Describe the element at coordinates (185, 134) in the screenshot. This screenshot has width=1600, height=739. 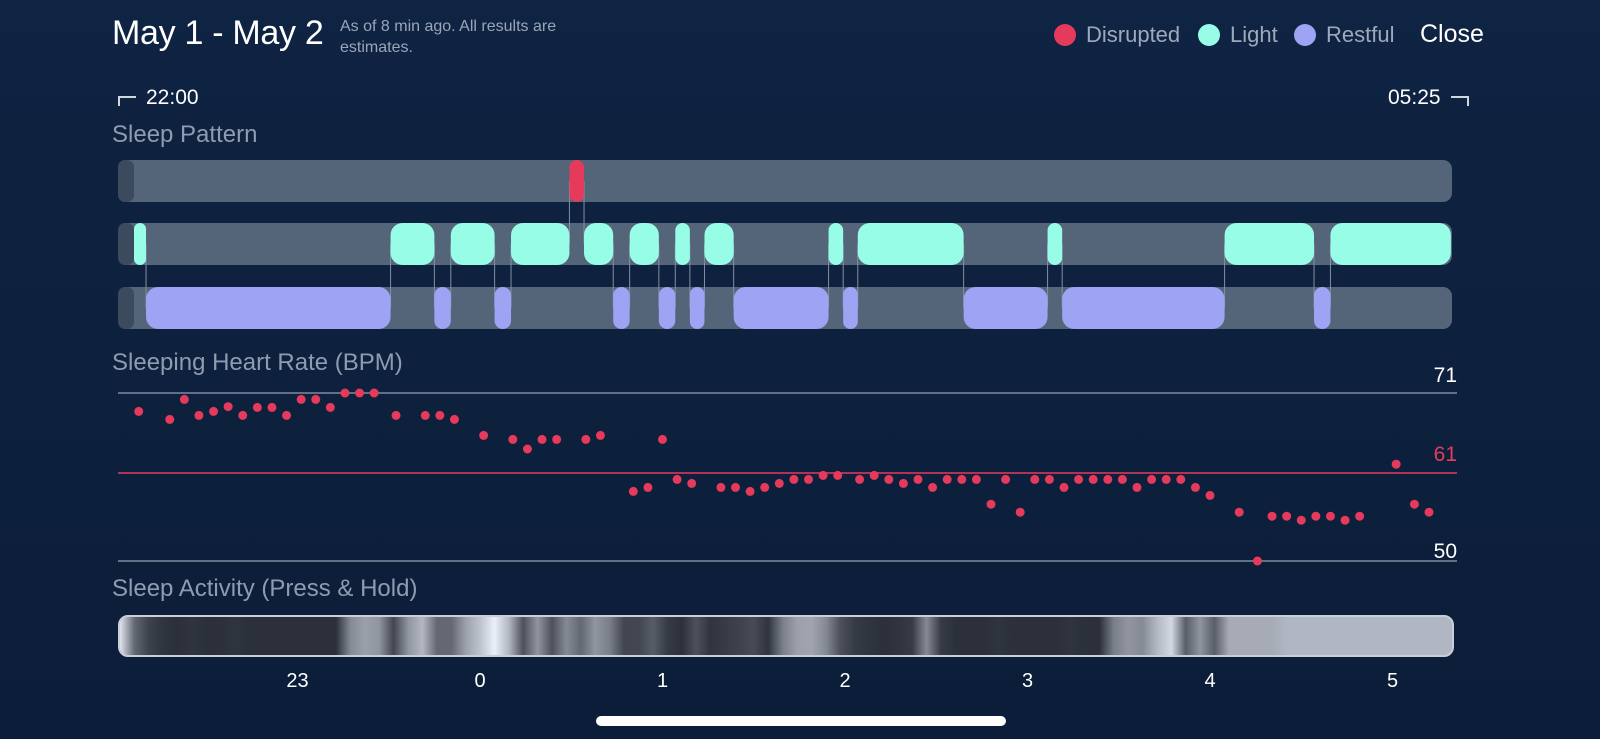
I see `sleep-pattern-title: Sleep Pattern` at that location.